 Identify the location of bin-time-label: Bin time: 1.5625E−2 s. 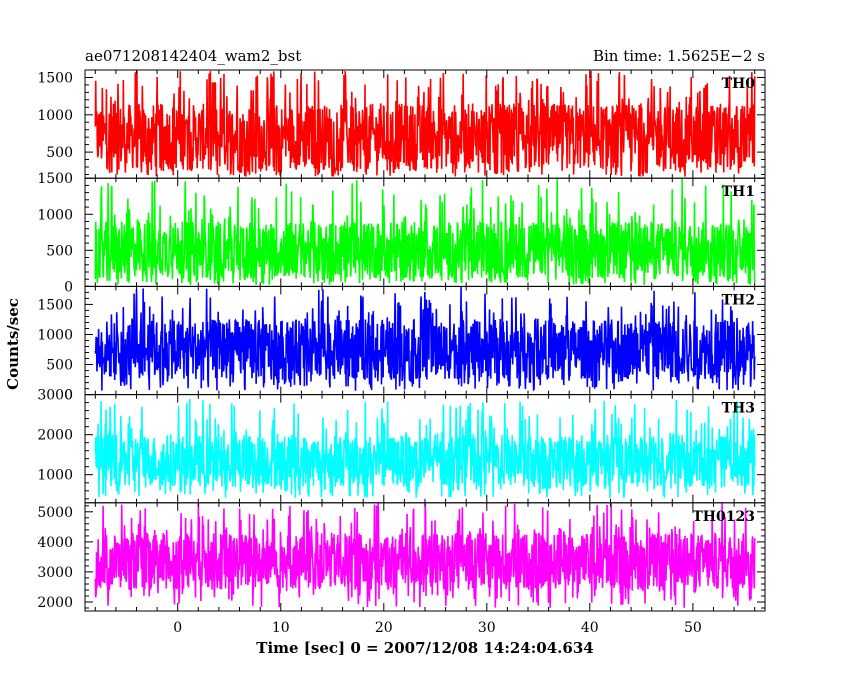
(679, 56).